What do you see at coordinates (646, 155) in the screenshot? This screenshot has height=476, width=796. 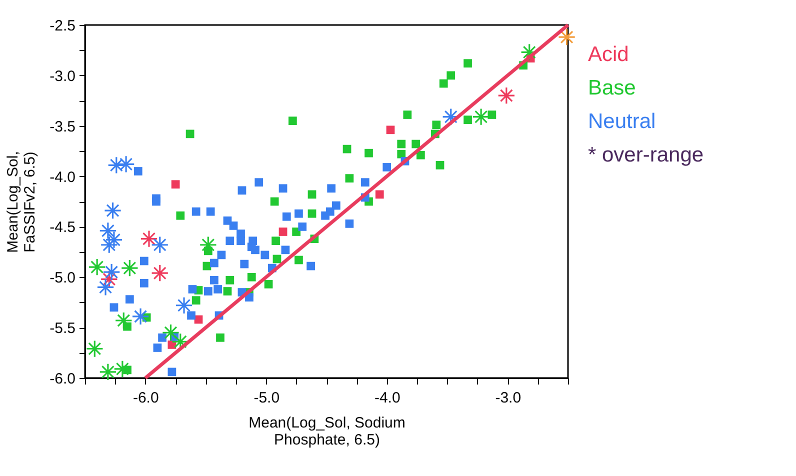 I see `text: * over-range` at bounding box center [646, 155].